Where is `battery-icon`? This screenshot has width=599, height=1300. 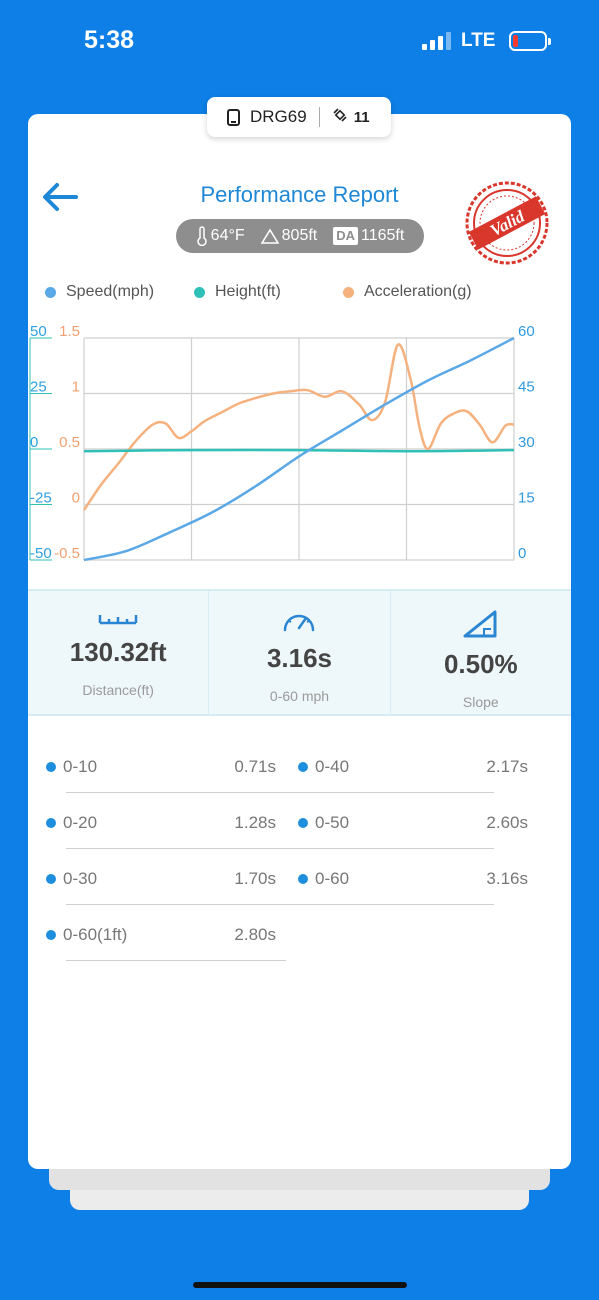 battery-icon is located at coordinates (530, 41).